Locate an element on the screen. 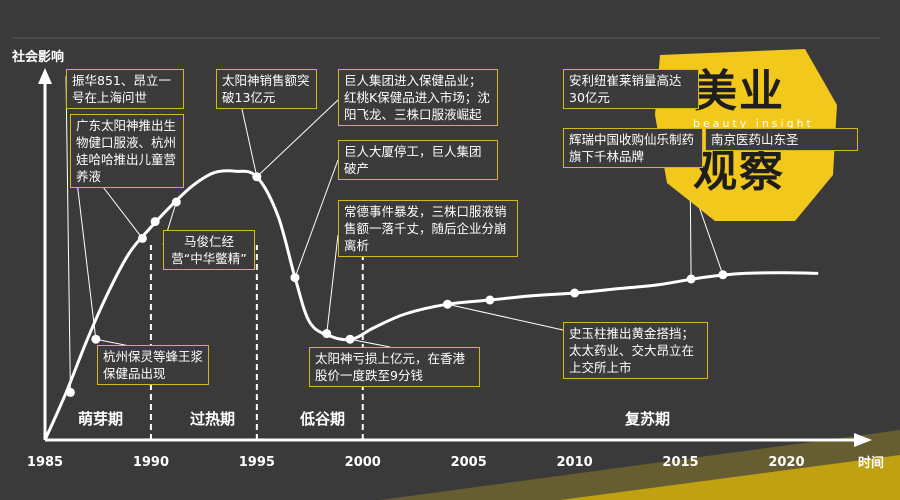 The image size is (900, 500). phase-label-1: 萌芽期 is located at coordinates (101, 419).